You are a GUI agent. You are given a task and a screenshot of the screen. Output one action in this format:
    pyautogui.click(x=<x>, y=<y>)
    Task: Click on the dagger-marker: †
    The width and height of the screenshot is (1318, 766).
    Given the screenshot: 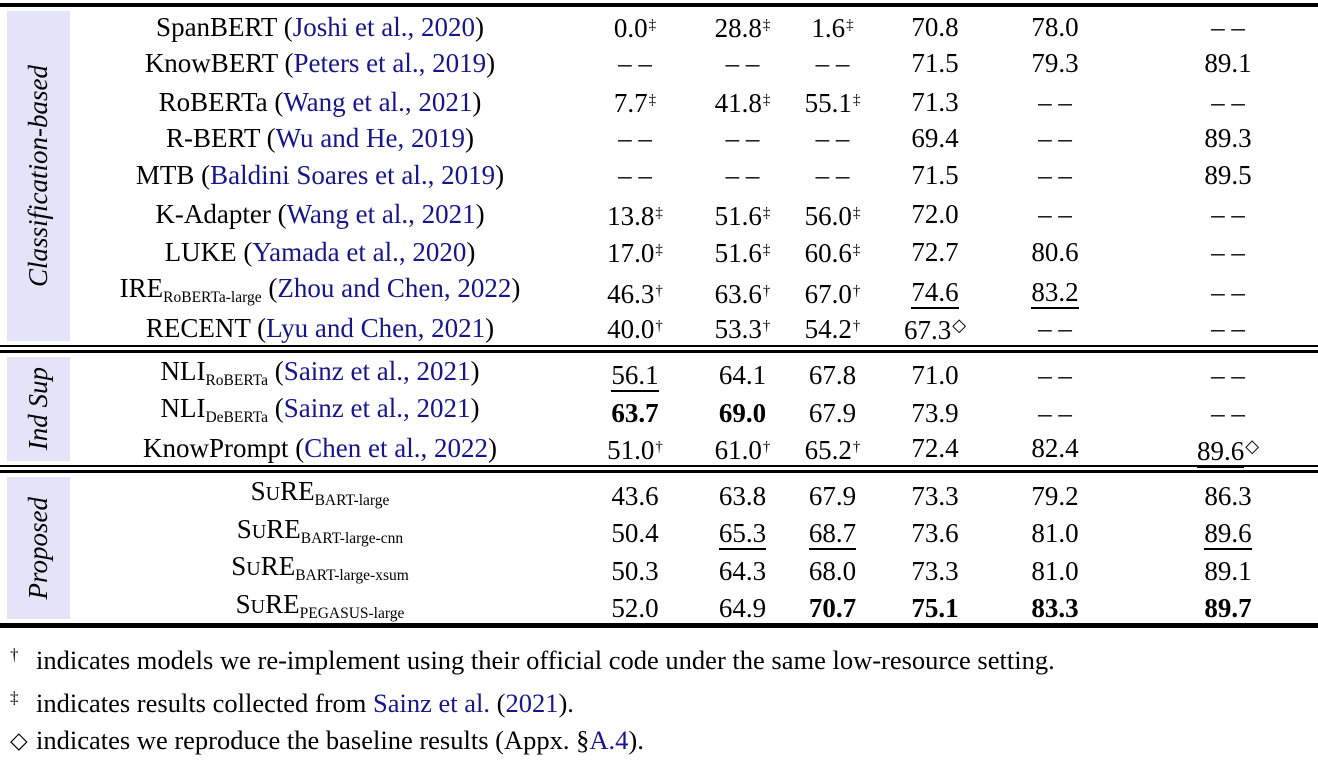 What is the action you would take?
    pyautogui.click(x=856, y=326)
    